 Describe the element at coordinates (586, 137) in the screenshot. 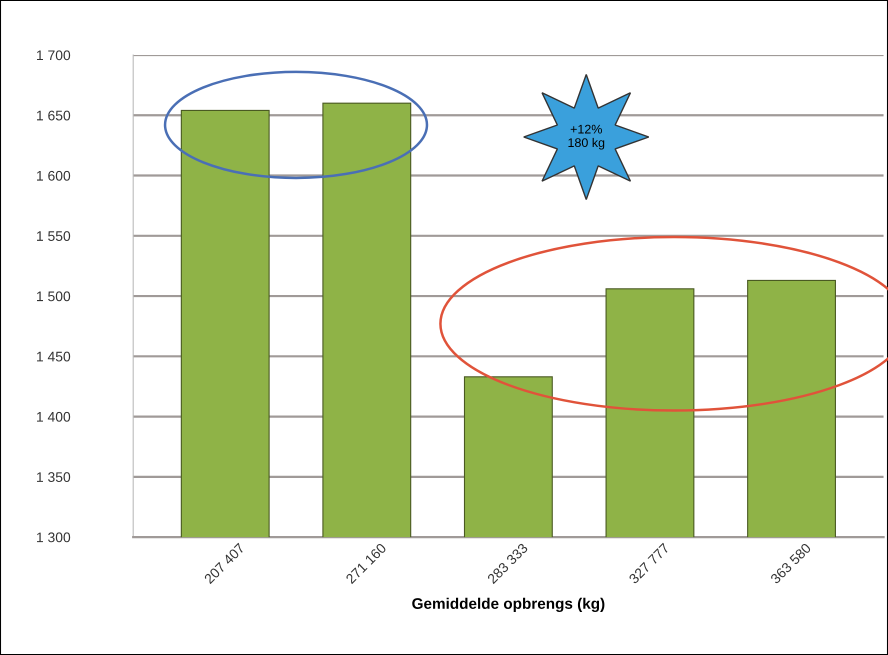

I see `annotation: +12% 180 kg` at that location.